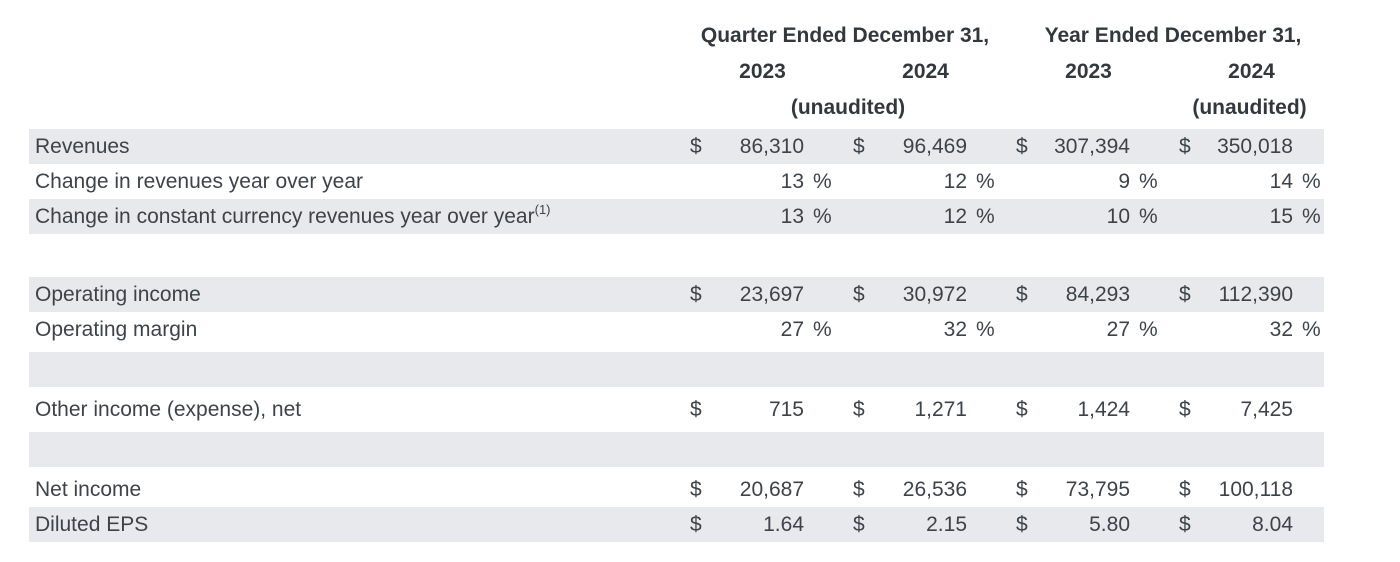 Image resolution: width=1400 pixels, height=562 pixels. I want to click on spacer-row, so click(676, 449).